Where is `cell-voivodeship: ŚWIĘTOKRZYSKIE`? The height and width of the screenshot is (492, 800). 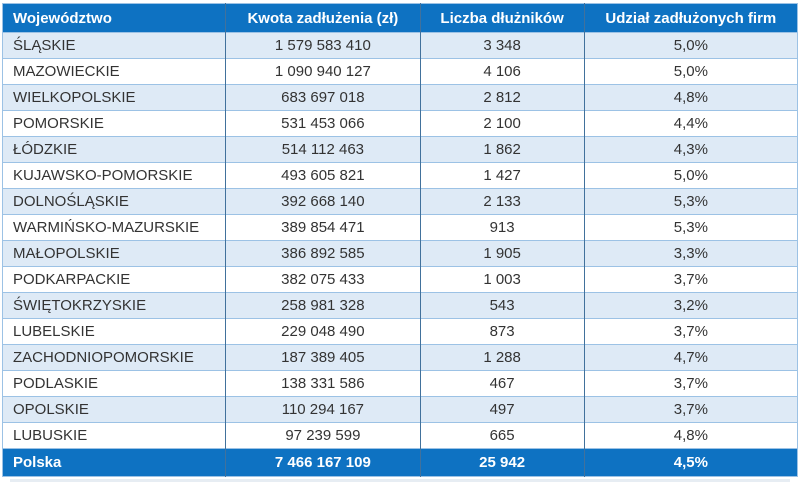 cell-voivodeship: ŚWIĘTOKRZYSKIE is located at coordinates (114, 305).